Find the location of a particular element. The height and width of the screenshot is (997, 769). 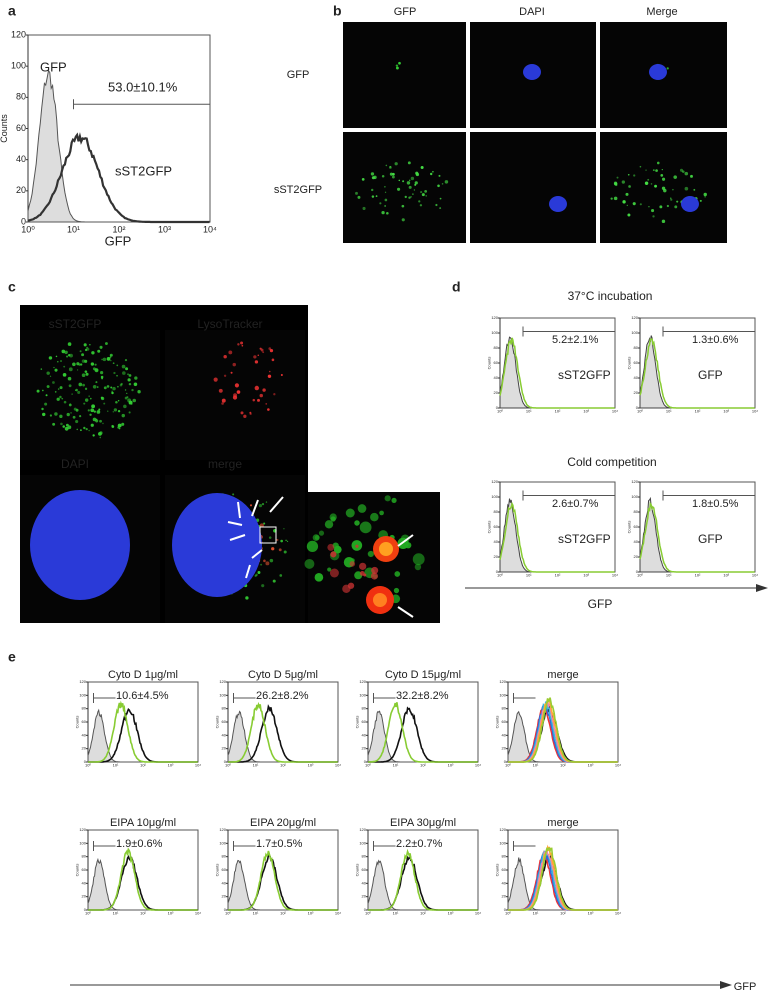

y-axis-title: Counts is located at coordinates (217, 722).